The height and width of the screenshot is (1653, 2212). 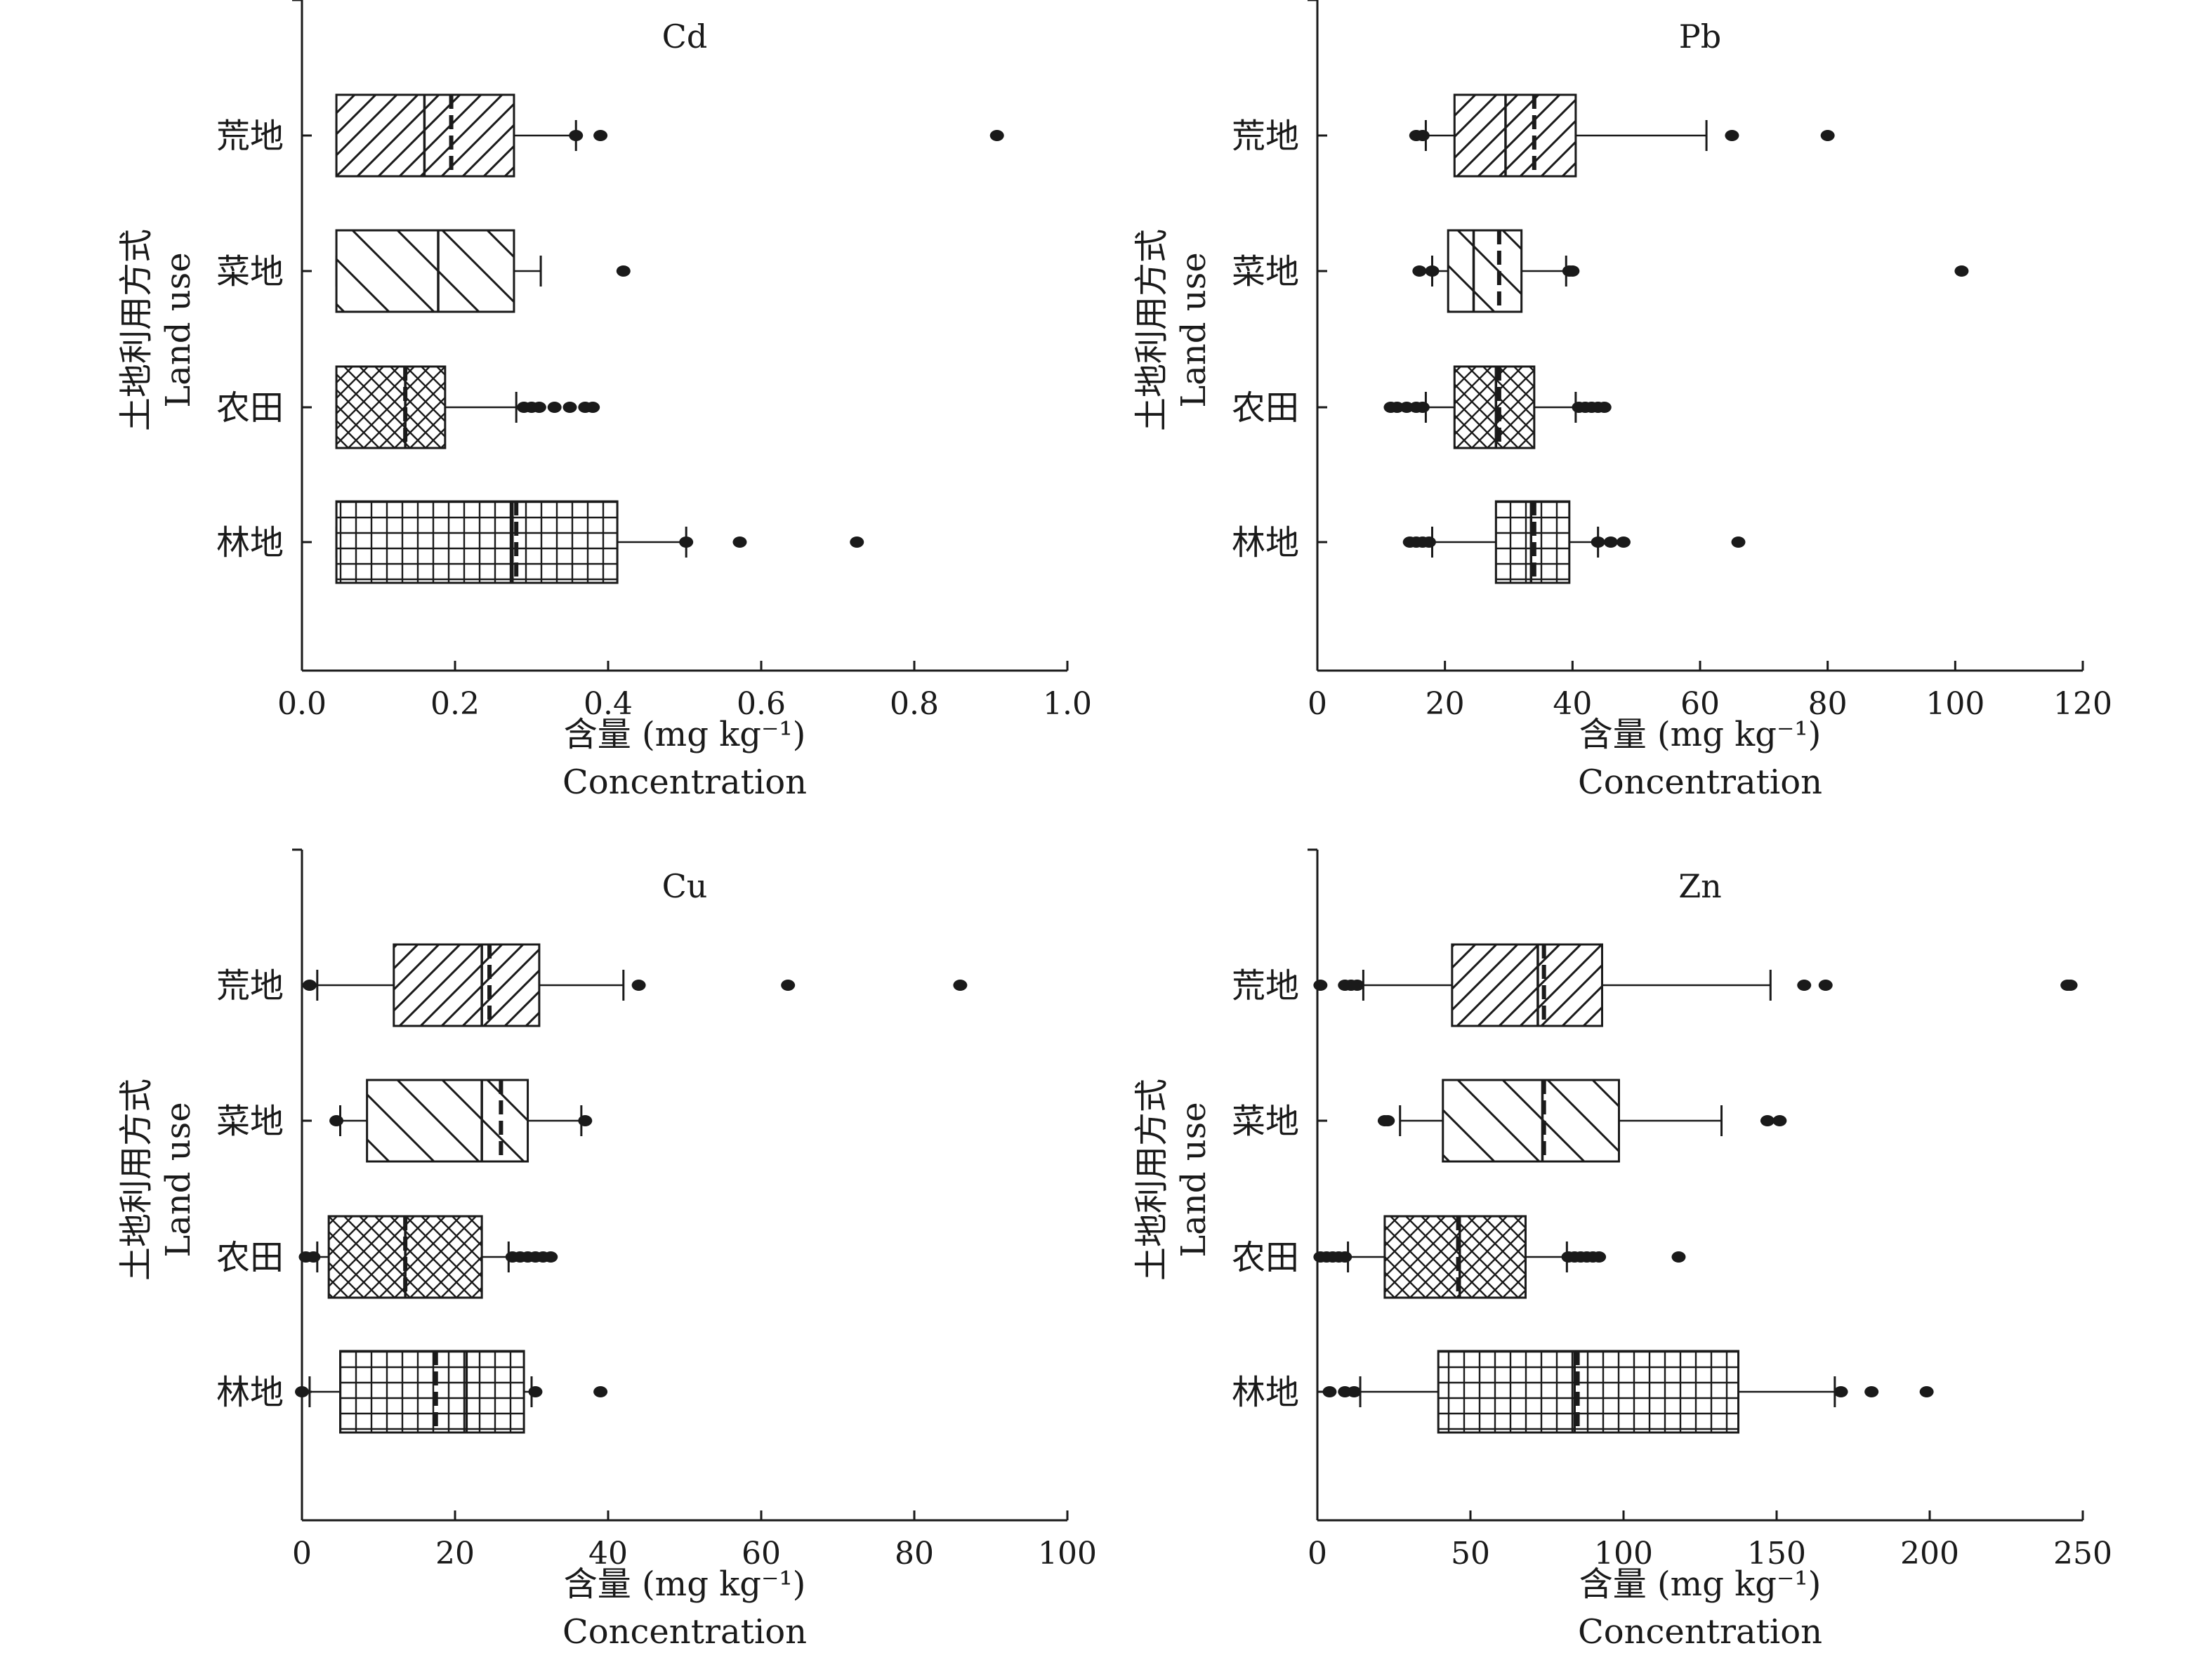 What do you see at coordinates (685, 886) in the screenshot?
I see `panel-title: Cu` at bounding box center [685, 886].